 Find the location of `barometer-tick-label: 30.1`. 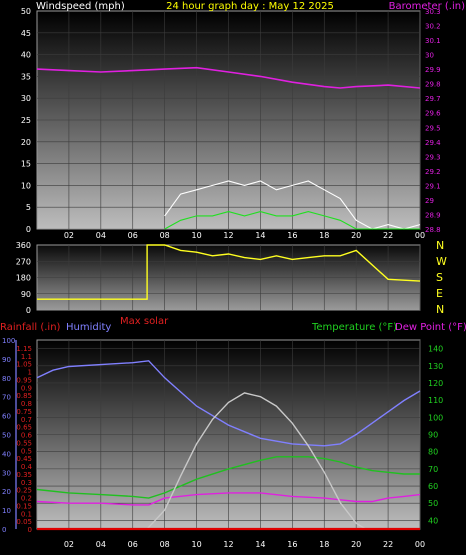

barometer-tick-label: 30.1 is located at coordinates (433, 41).